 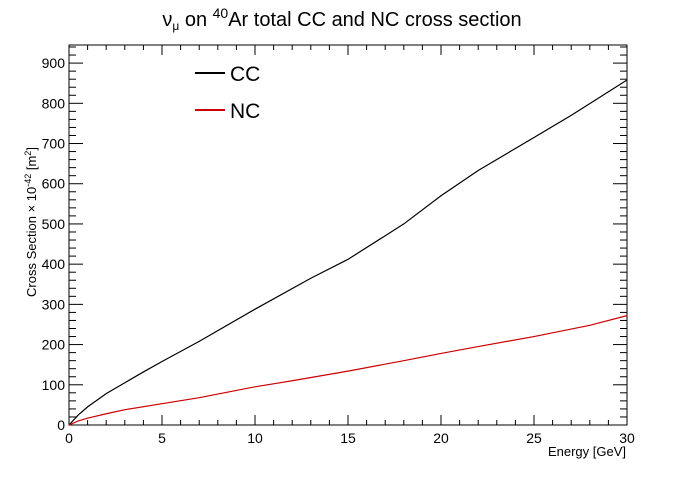 What do you see at coordinates (162, 438) in the screenshot?
I see `x-tick-label: 5` at bounding box center [162, 438].